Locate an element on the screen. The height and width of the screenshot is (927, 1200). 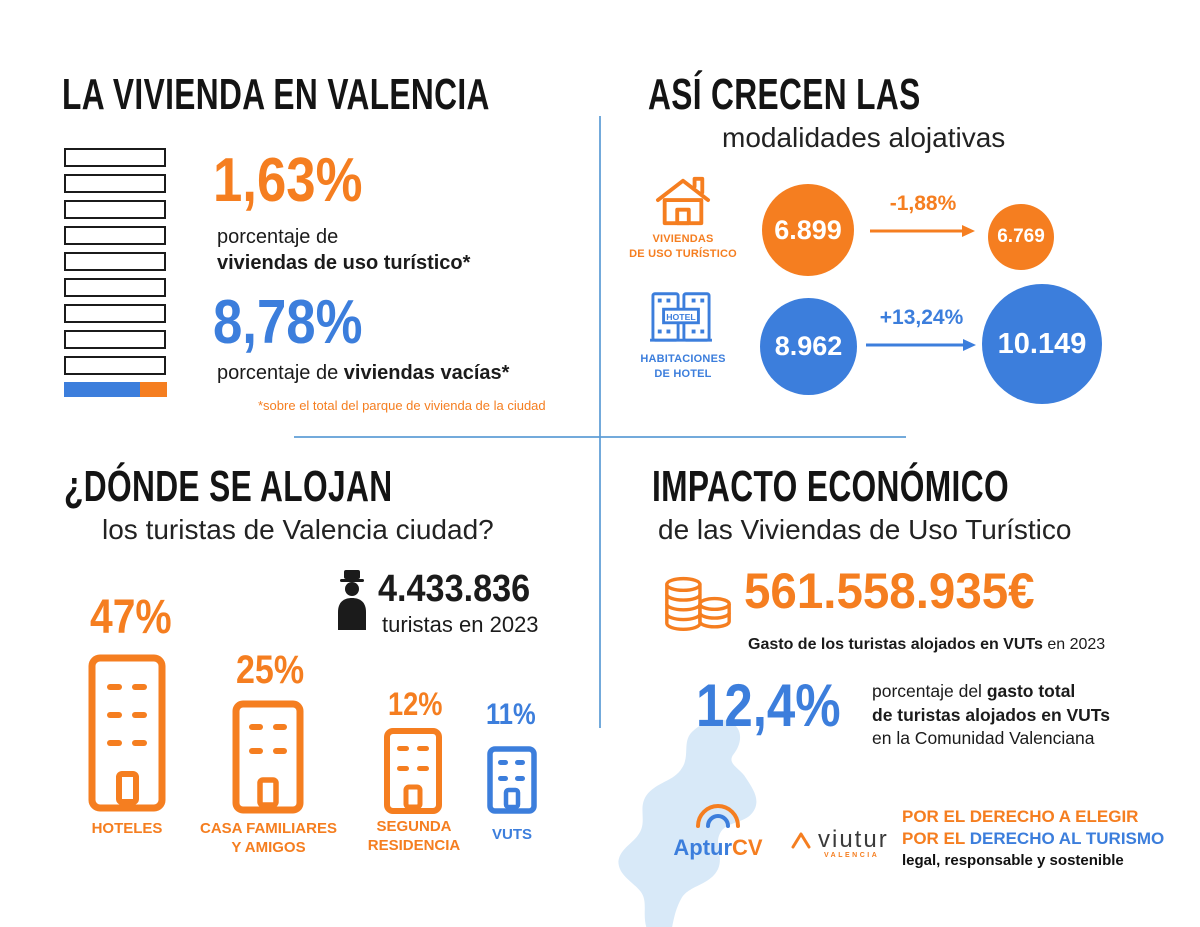
apturcv-mark-icon is located at coordinates (718, 817).